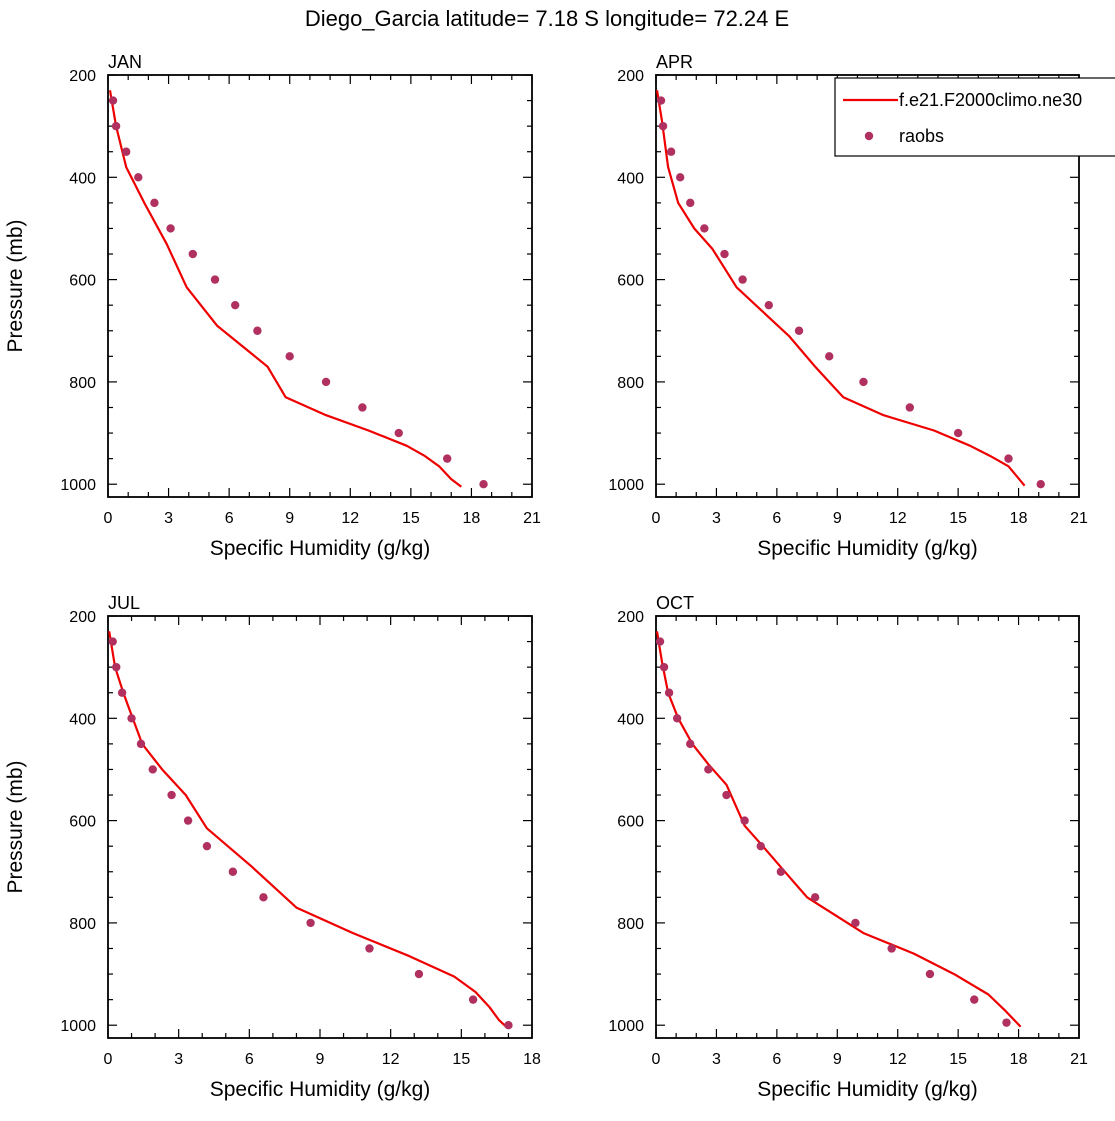 The image size is (1115, 1121). Describe the element at coordinates (125, 62) in the screenshot. I see `panel-title: JAN` at that location.